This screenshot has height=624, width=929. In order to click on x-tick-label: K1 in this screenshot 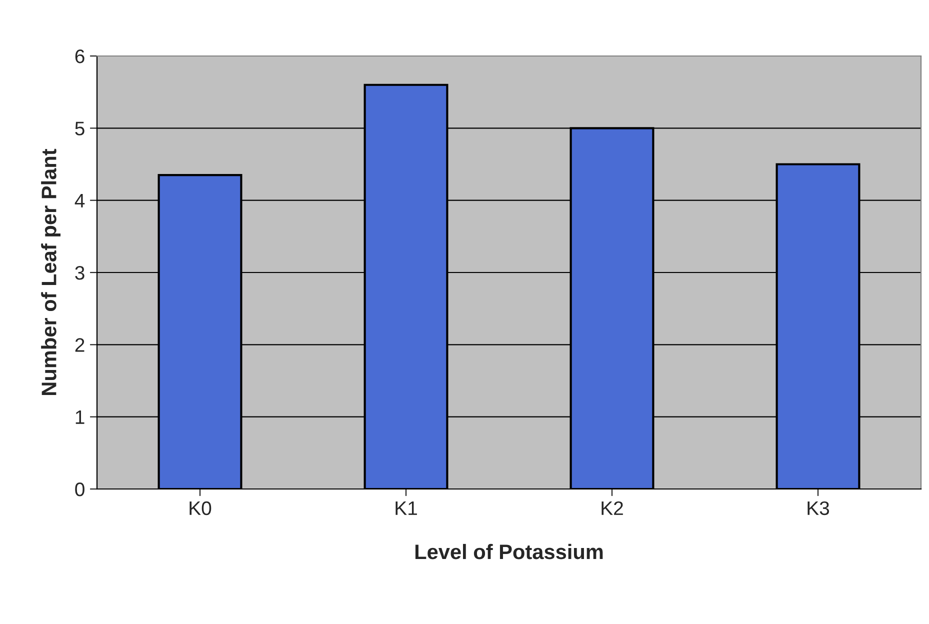, I will do `click(406, 508)`.